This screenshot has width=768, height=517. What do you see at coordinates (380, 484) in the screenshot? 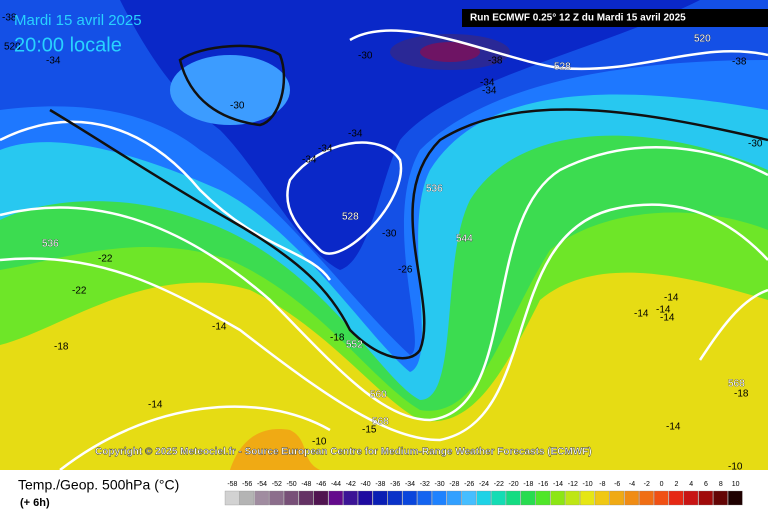
I see `colorbar-label: -38` at bounding box center [380, 484].